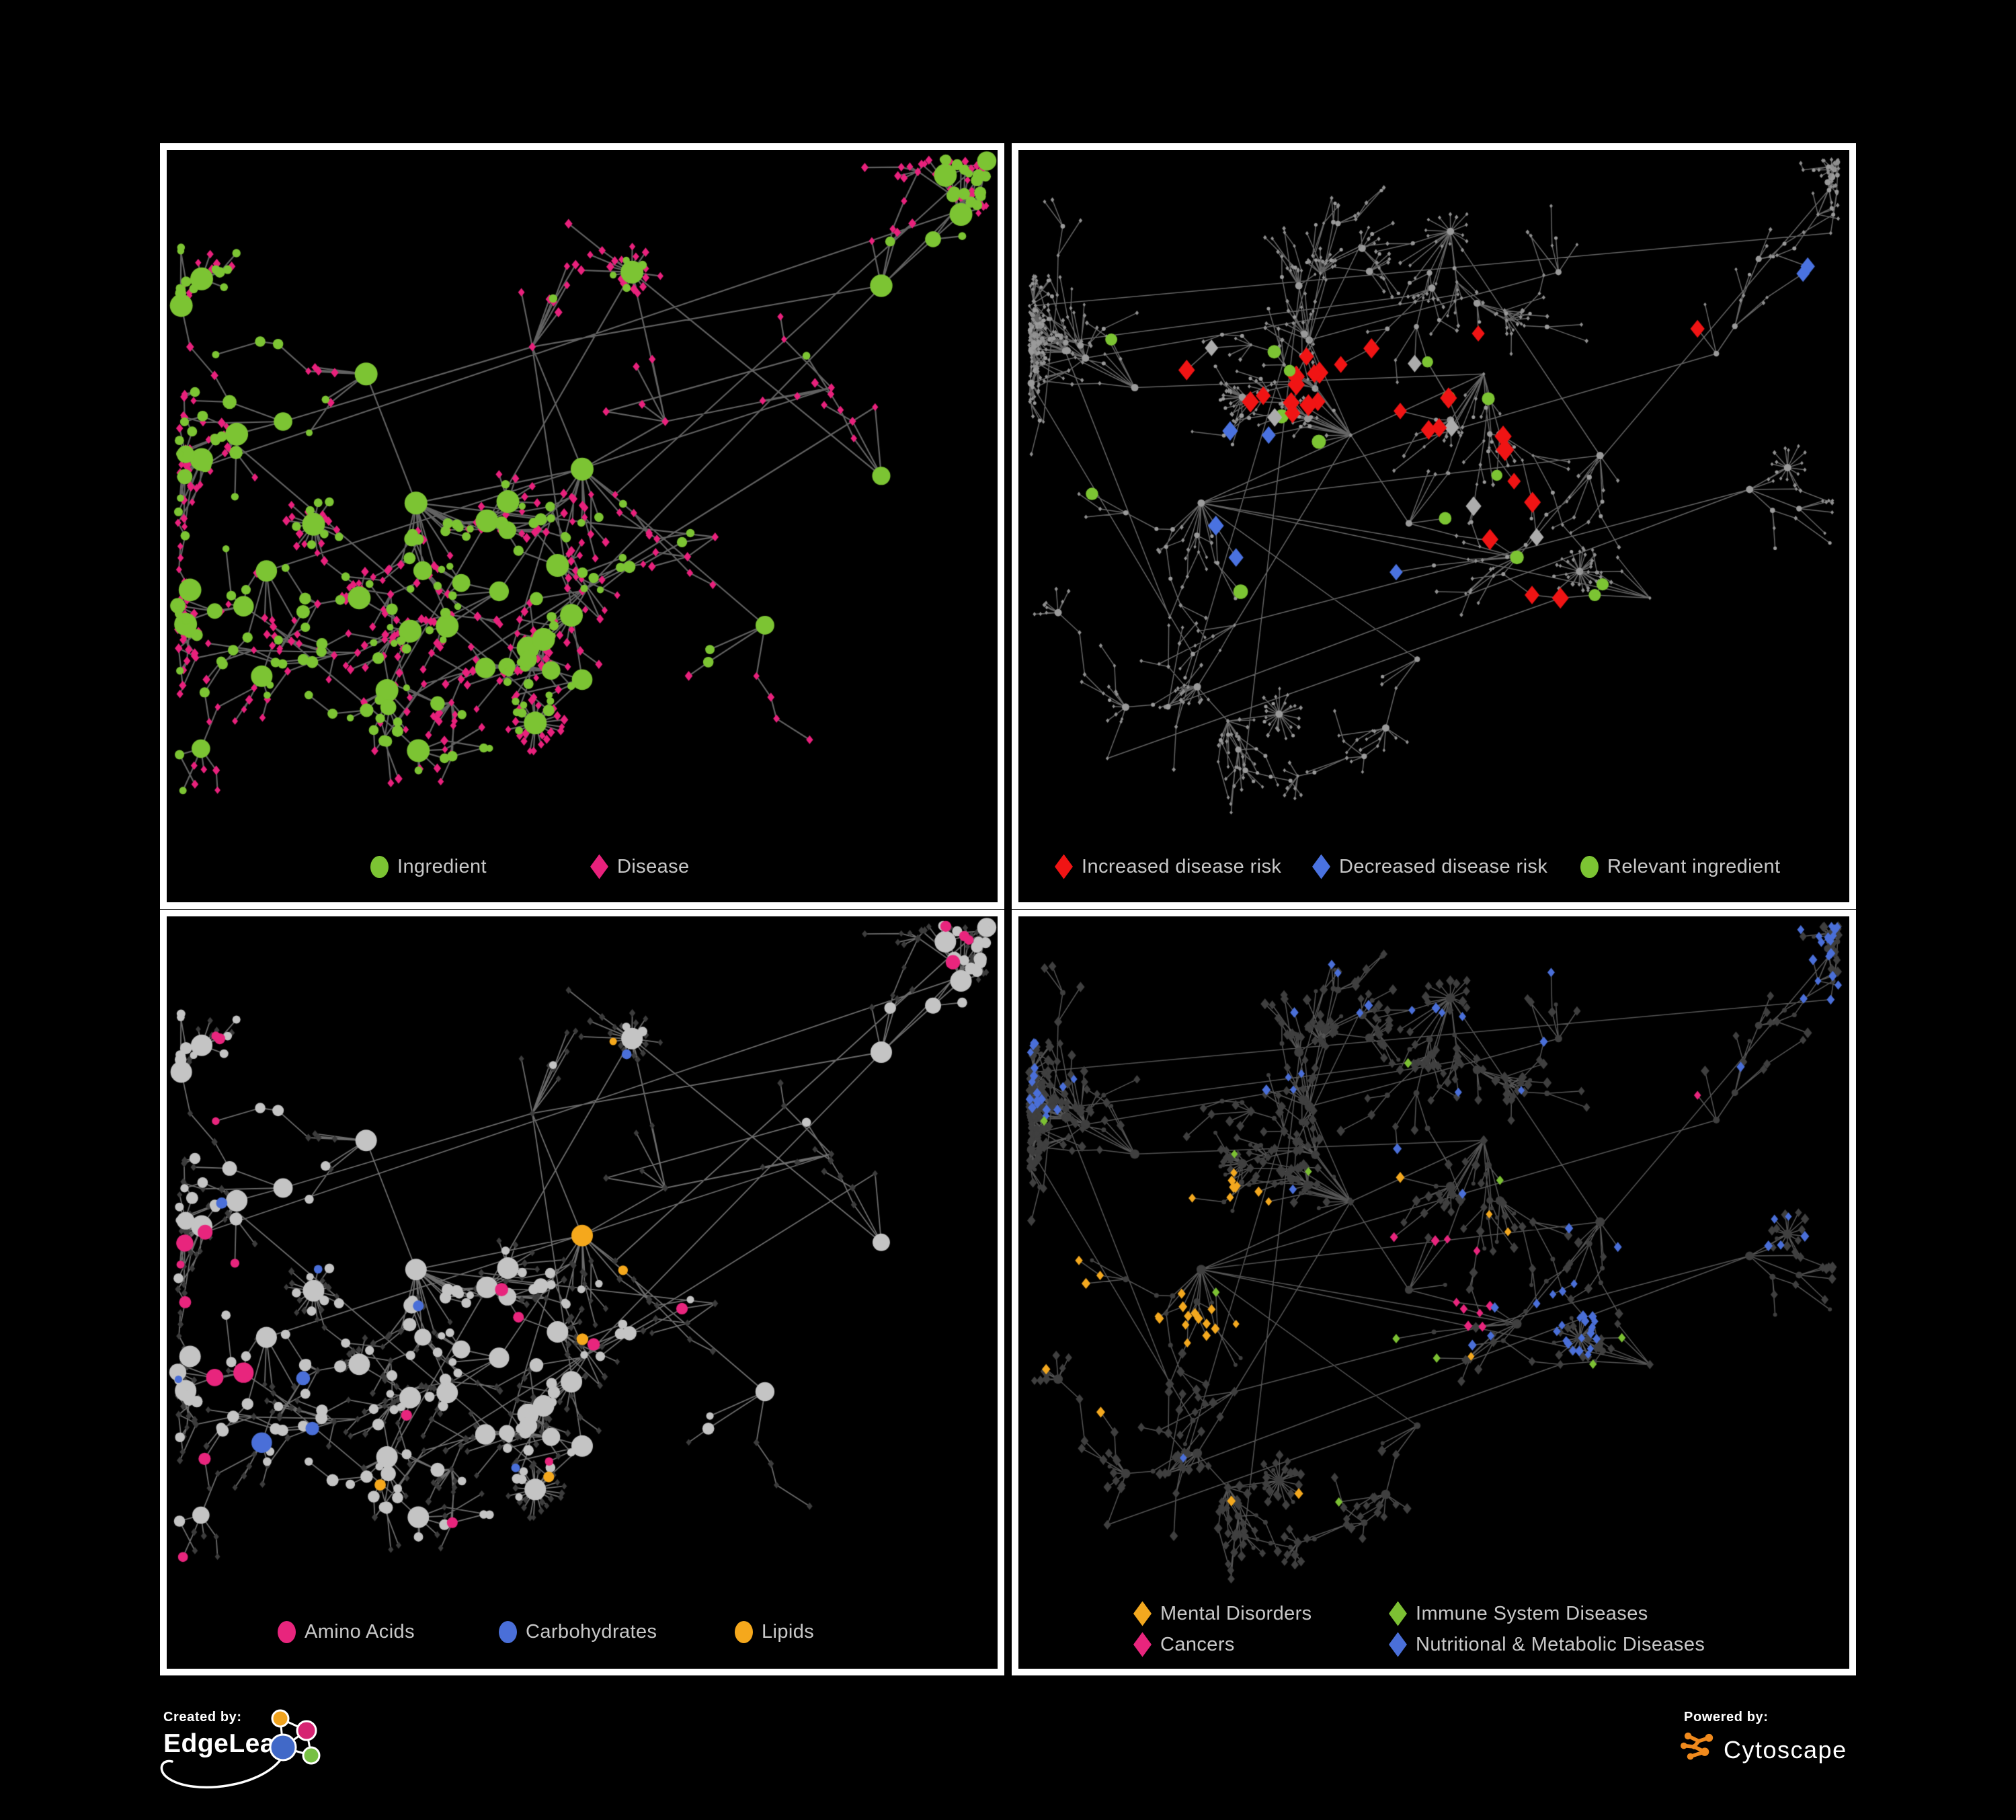 The width and height of the screenshot is (2016, 1820). Describe the element at coordinates (222, 1772) in the screenshot. I see `edgeleap-swoosh` at that location.